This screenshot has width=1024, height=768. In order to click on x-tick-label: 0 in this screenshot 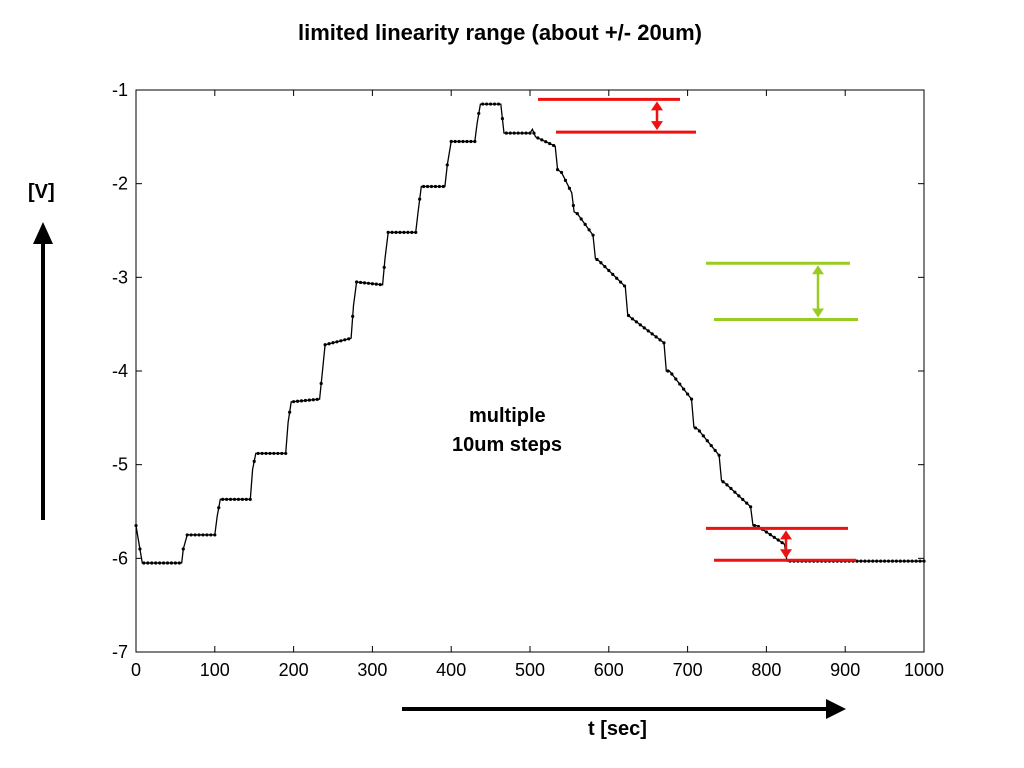, I will do `click(136, 670)`.